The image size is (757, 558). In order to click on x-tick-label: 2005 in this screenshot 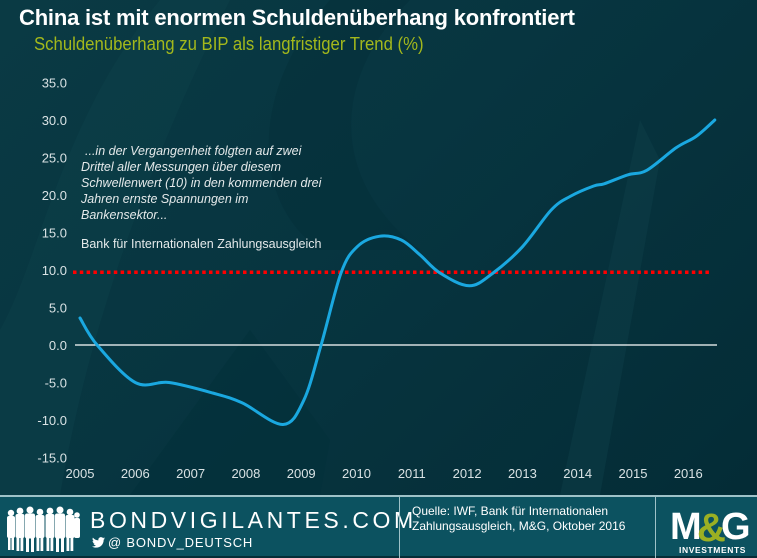, I will do `click(80, 473)`.